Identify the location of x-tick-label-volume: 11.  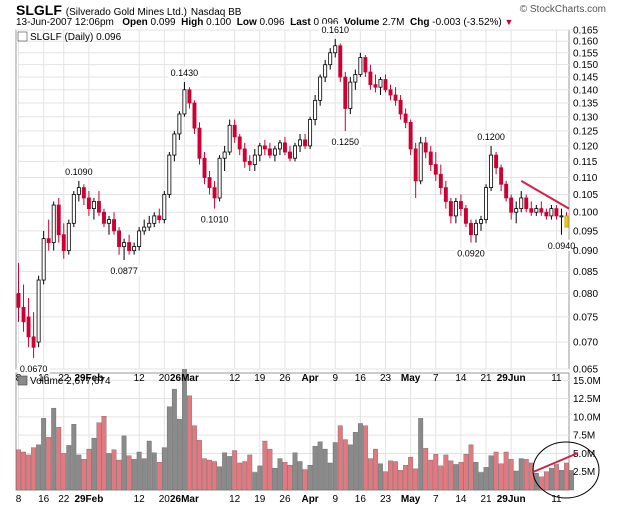
(556, 499).